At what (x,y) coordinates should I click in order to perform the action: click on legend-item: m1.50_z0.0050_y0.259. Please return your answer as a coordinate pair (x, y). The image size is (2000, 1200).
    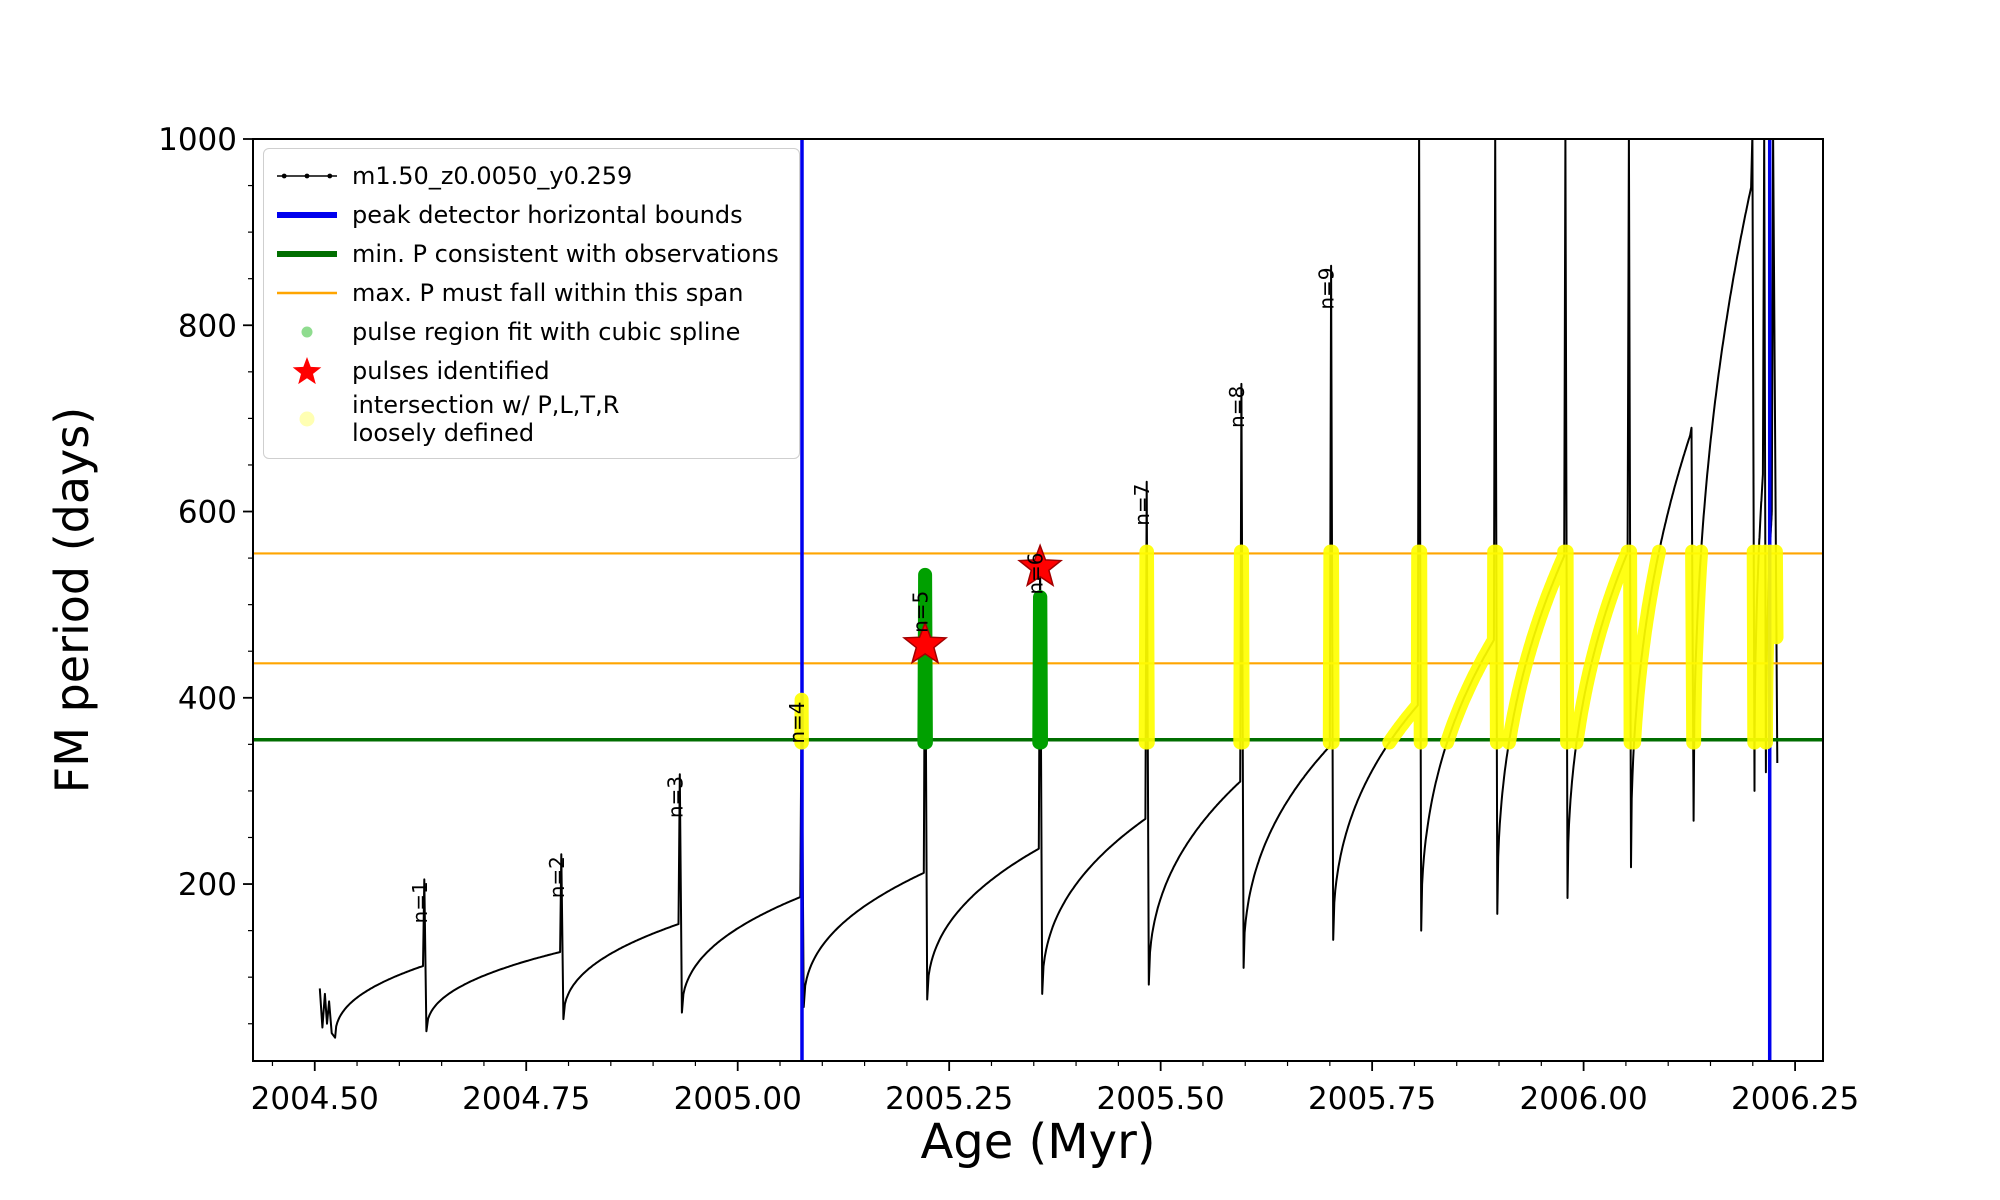
    Looking at the image, I should click on (526, 176).